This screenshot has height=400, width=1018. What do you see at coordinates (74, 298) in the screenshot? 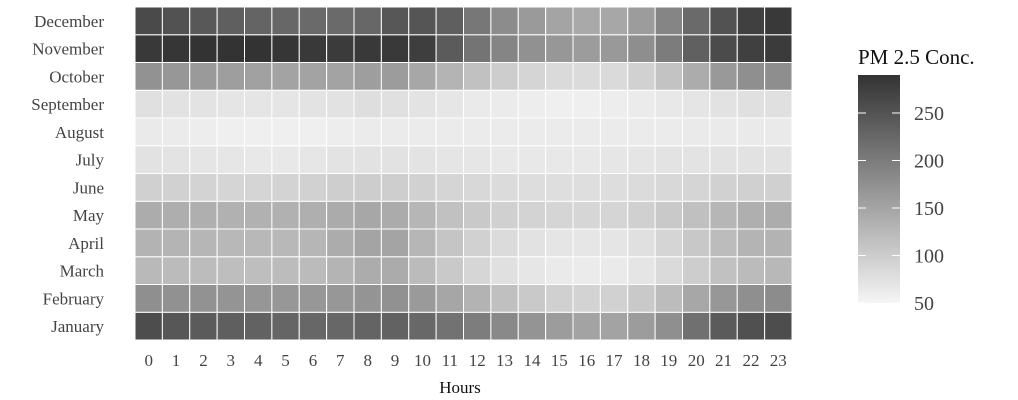
I see `month-label: February` at bounding box center [74, 298].